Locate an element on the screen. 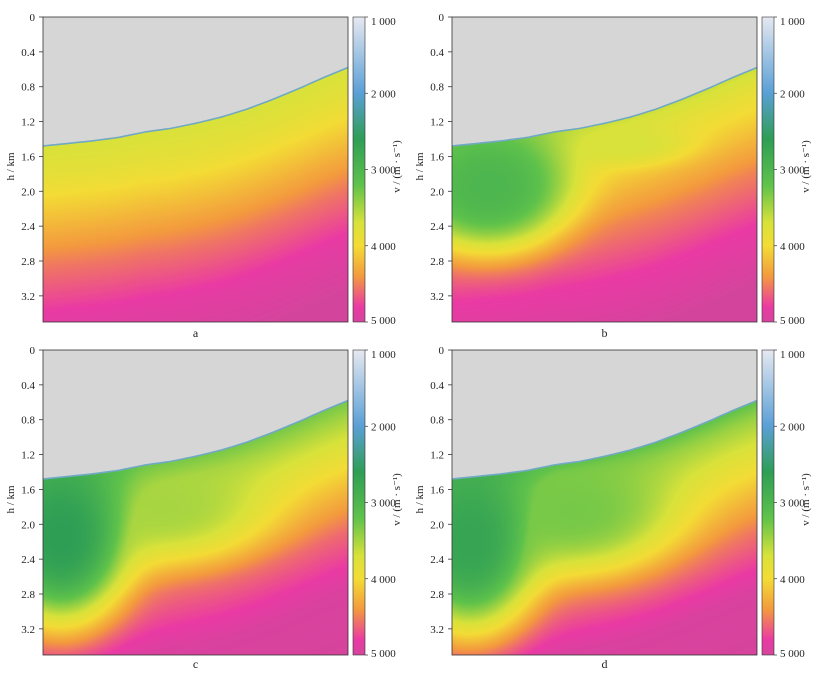  panel-label: a is located at coordinates (196, 333).